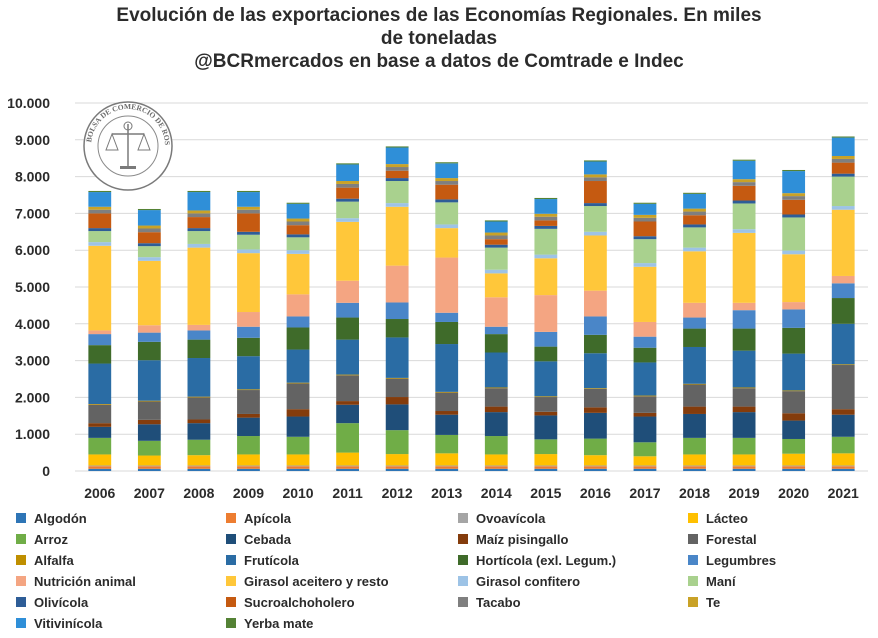 The image size is (878, 638). What do you see at coordinates (496, 493) in the screenshot?
I see `x-tick-label: 2014` at bounding box center [496, 493].